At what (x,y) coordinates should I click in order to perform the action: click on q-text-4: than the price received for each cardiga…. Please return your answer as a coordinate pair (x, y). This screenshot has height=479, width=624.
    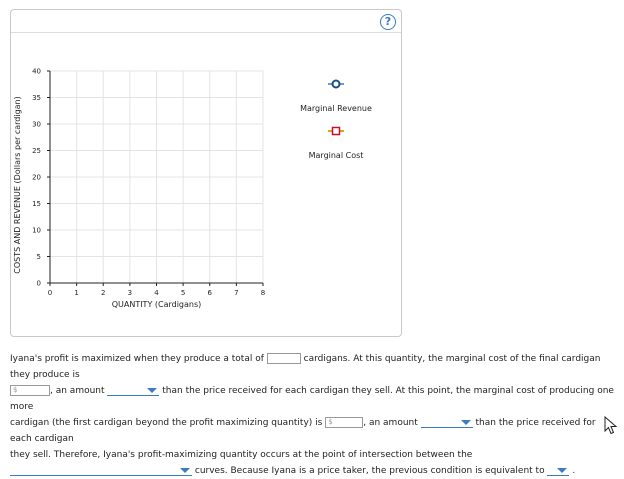
    Looking at the image, I should click on (312, 399).